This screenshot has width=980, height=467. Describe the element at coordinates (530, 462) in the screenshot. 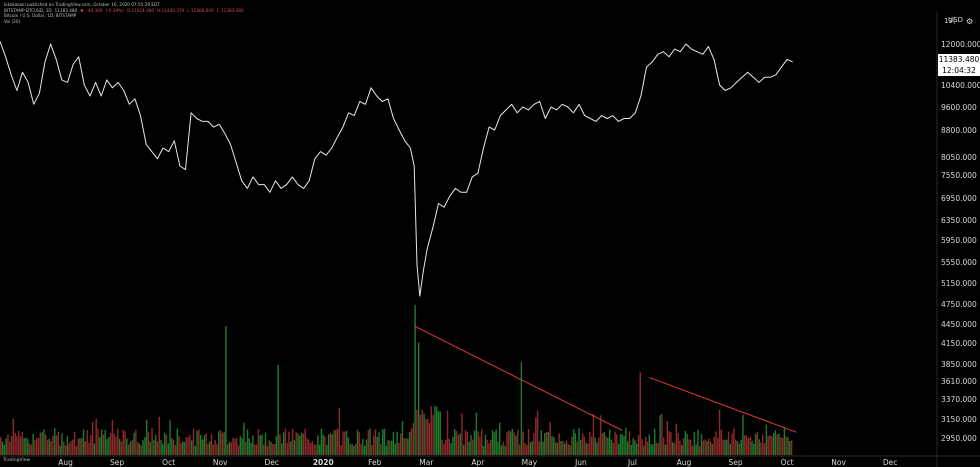

I see `time-tick-label: May` at that location.